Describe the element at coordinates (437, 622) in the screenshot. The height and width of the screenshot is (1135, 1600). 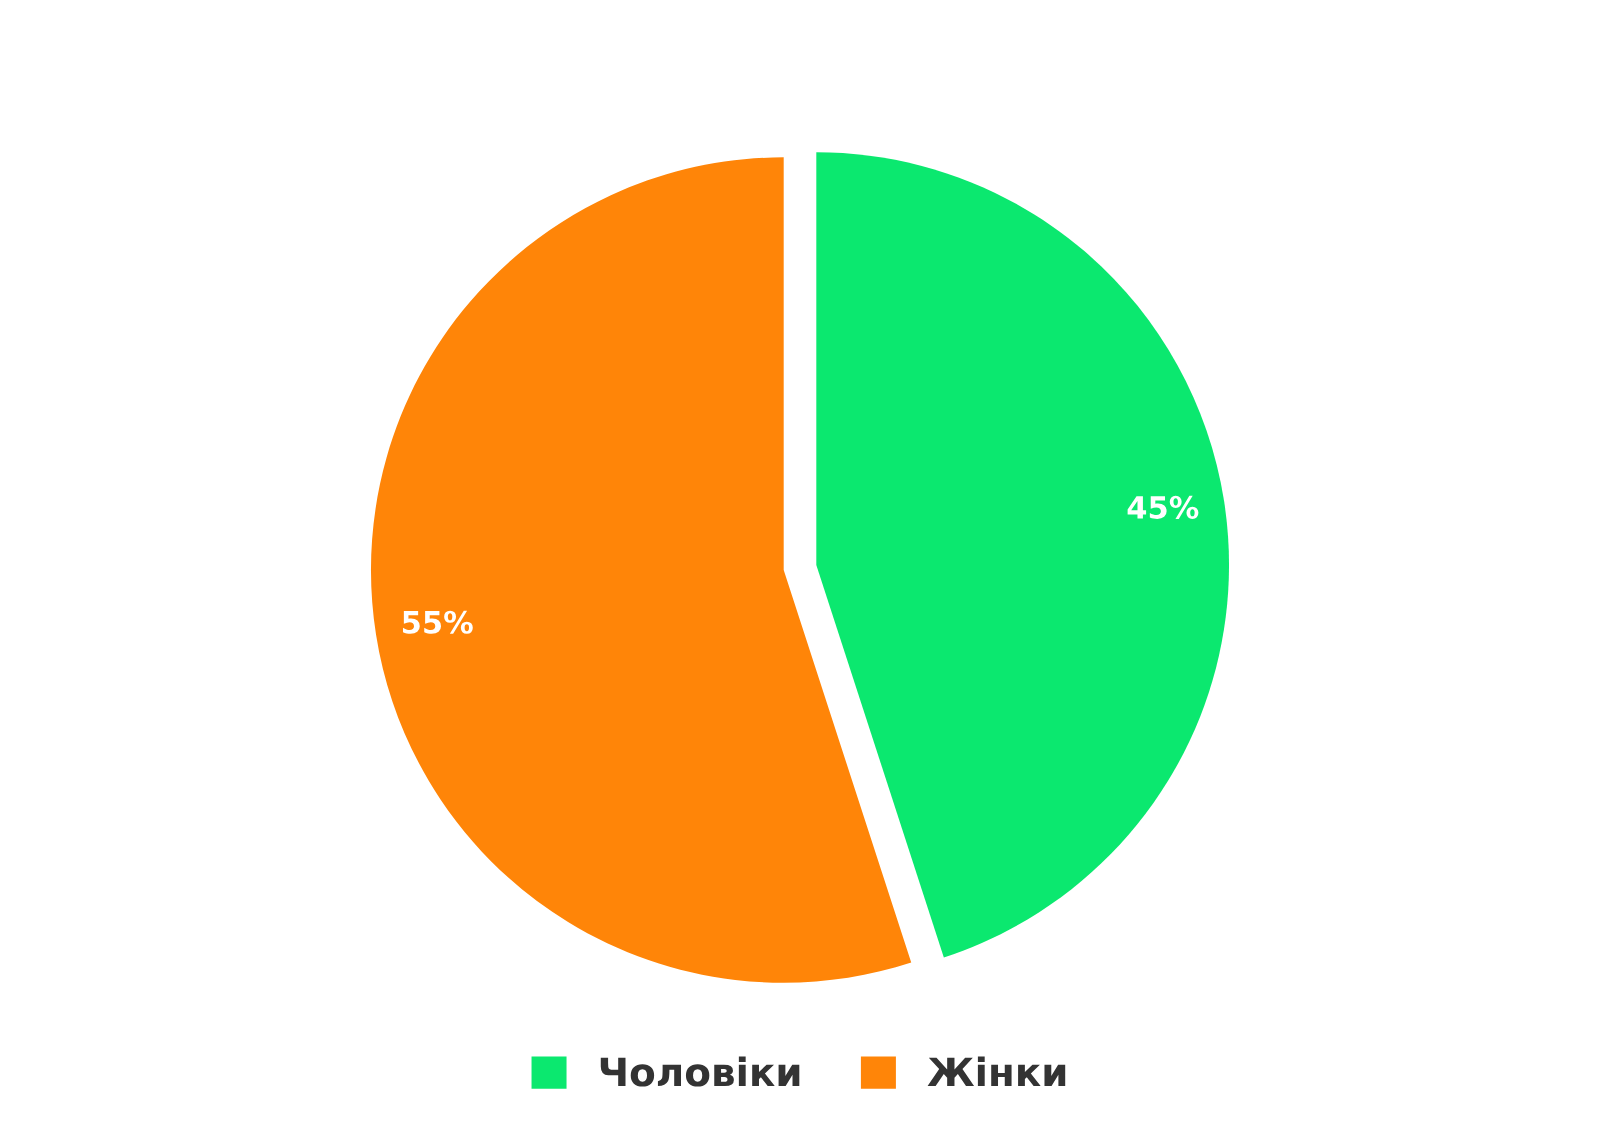
I see `data-label: 55%` at that location.